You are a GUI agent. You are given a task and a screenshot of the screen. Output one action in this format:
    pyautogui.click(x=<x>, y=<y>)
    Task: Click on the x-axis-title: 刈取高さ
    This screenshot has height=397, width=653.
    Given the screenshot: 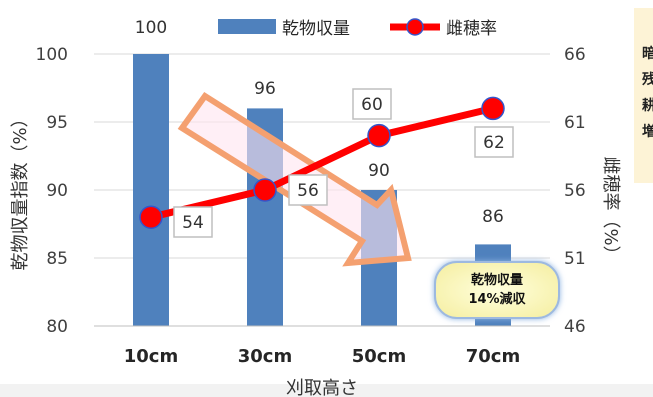 What is the action you would take?
    pyautogui.click(x=322, y=387)
    